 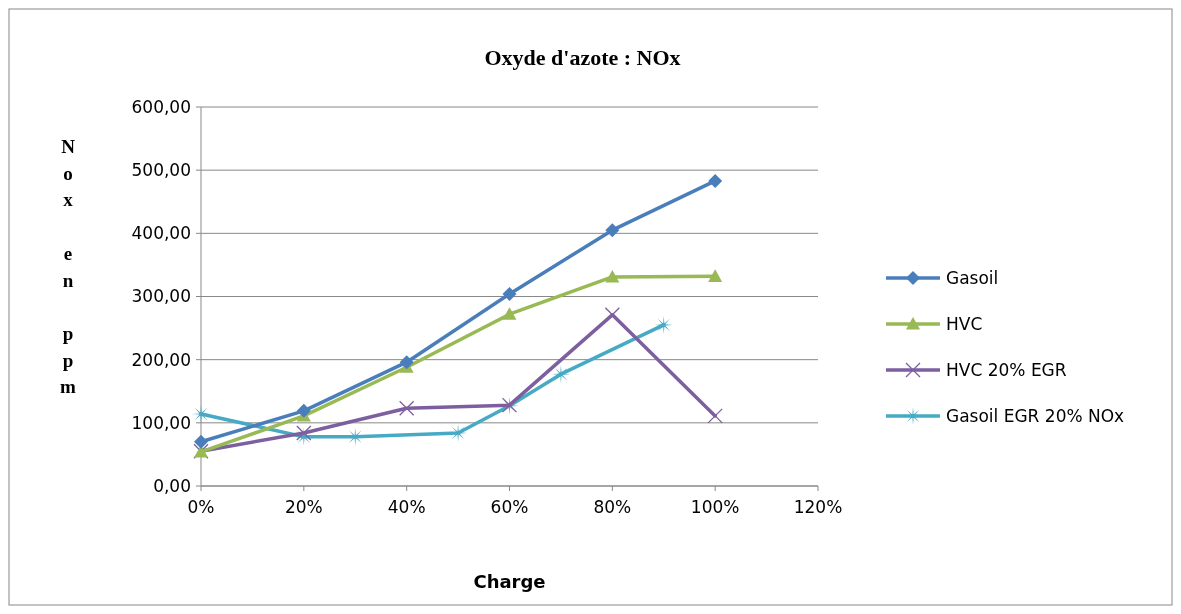 What do you see at coordinates (972, 277) in the screenshot?
I see `legend-label: Gasoil` at bounding box center [972, 277].